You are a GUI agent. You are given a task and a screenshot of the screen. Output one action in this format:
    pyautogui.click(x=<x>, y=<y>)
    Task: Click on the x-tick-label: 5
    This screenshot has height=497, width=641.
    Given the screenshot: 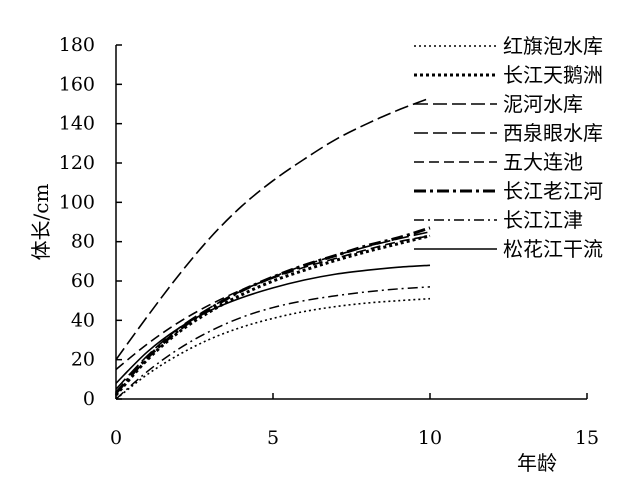 What is the action you would take?
    pyautogui.click(x=273, y=438)
    